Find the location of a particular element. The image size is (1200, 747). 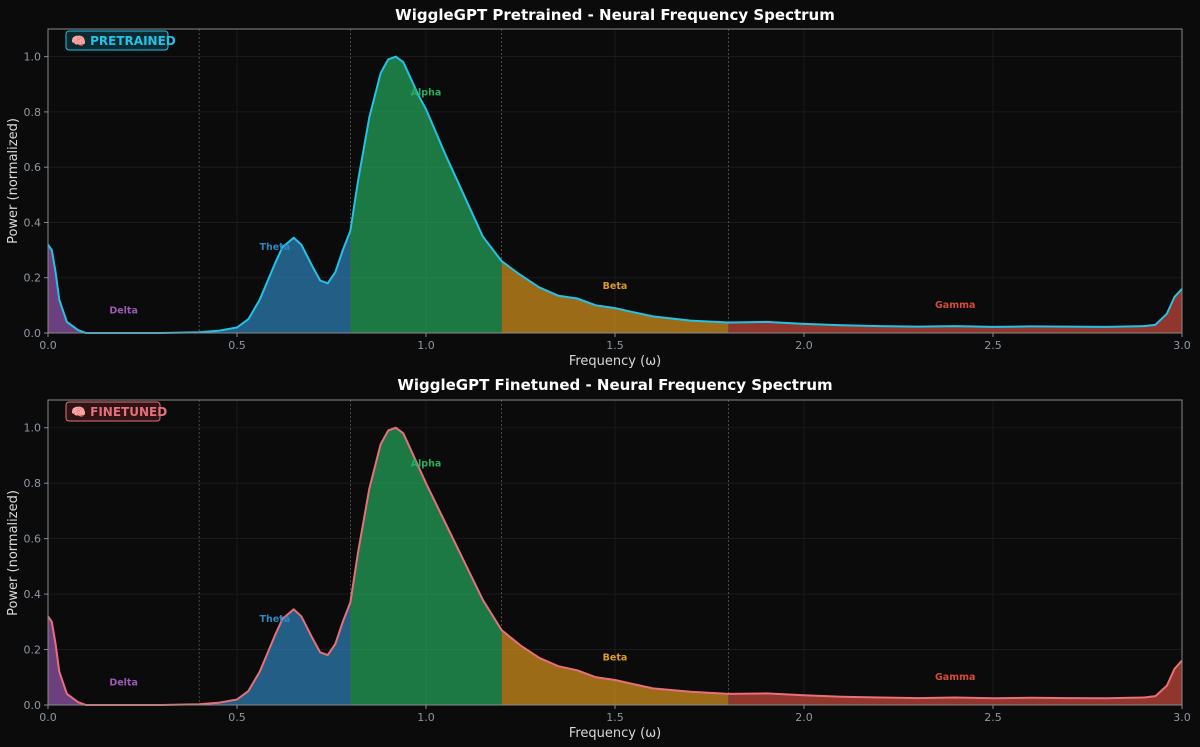

badge-label: 🧠 PRETRAINED is located at coordinates (123, 41).